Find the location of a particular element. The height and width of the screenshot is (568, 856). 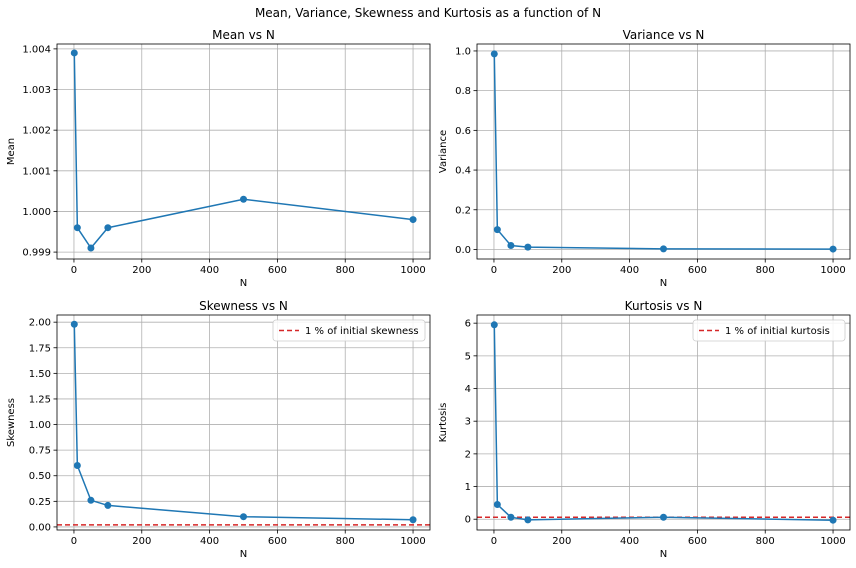

y-tick-label: 6 is located at coordinates (468, 324).